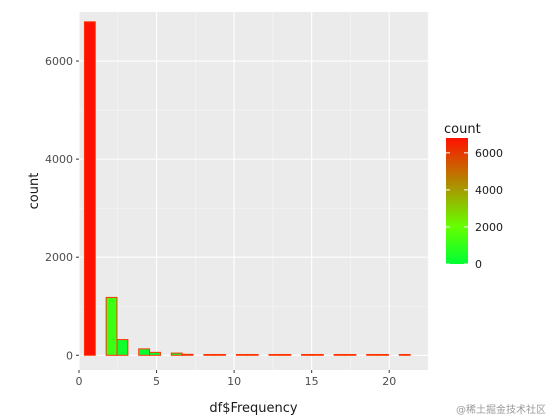 This screenshot has height=420, width=554. I want to click on legend-colorbar, so click(457, 201).